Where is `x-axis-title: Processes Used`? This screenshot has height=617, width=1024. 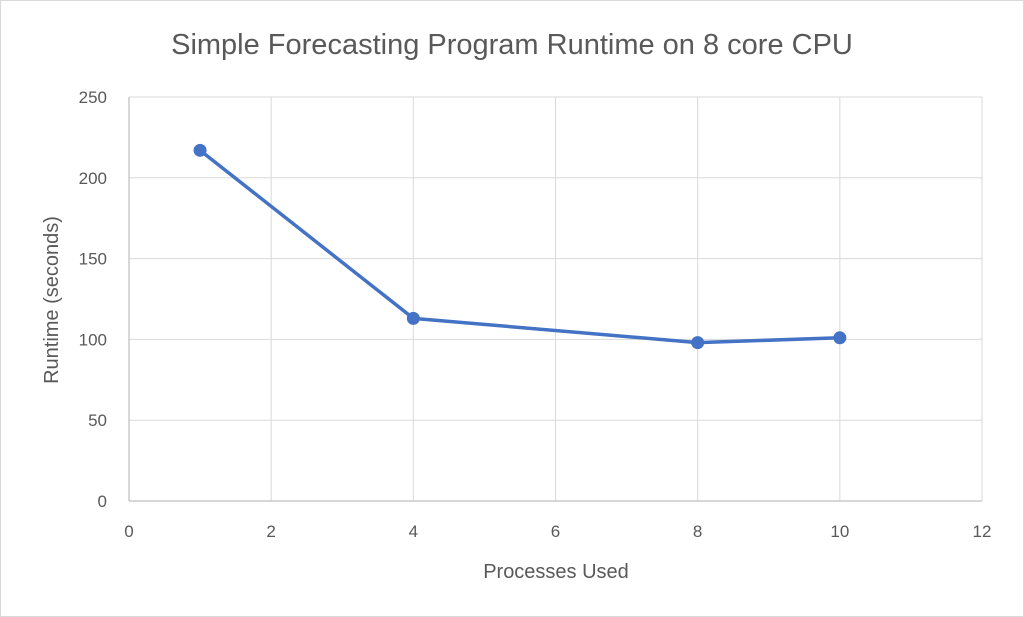 x-axis-title: Processes Used is located at coordinates (556, 572).